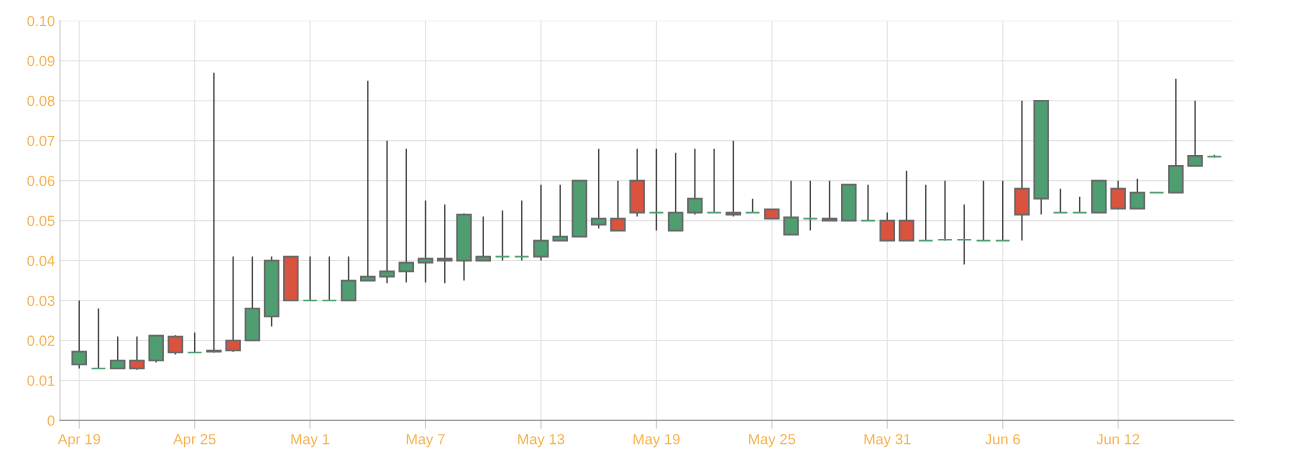  I want to click on x-tick-label: Apr 25, so click(194, 441).